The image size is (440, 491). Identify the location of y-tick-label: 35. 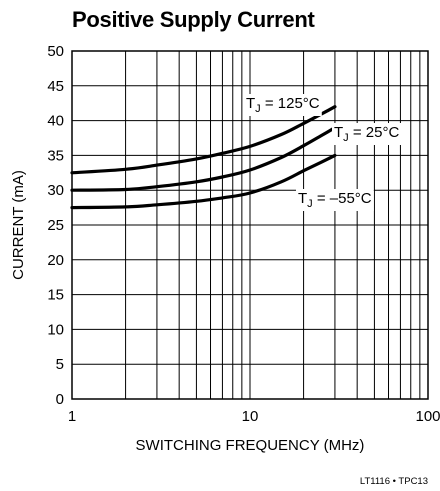
(55, 155).